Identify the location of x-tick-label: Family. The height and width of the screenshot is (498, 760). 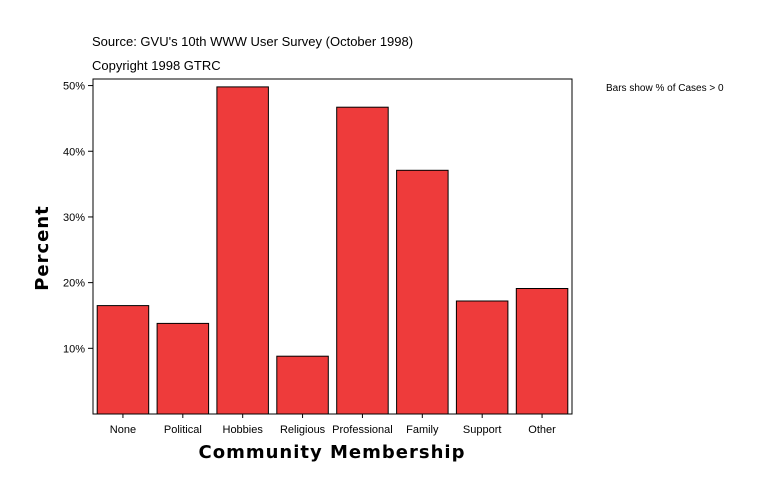
(422, 430).